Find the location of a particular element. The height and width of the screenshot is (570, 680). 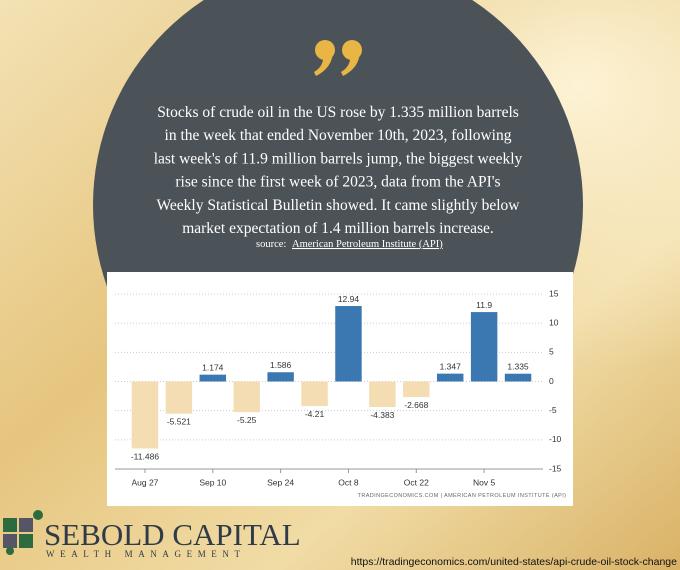

value-label: 1.174 is located at coordinates (213, 368).